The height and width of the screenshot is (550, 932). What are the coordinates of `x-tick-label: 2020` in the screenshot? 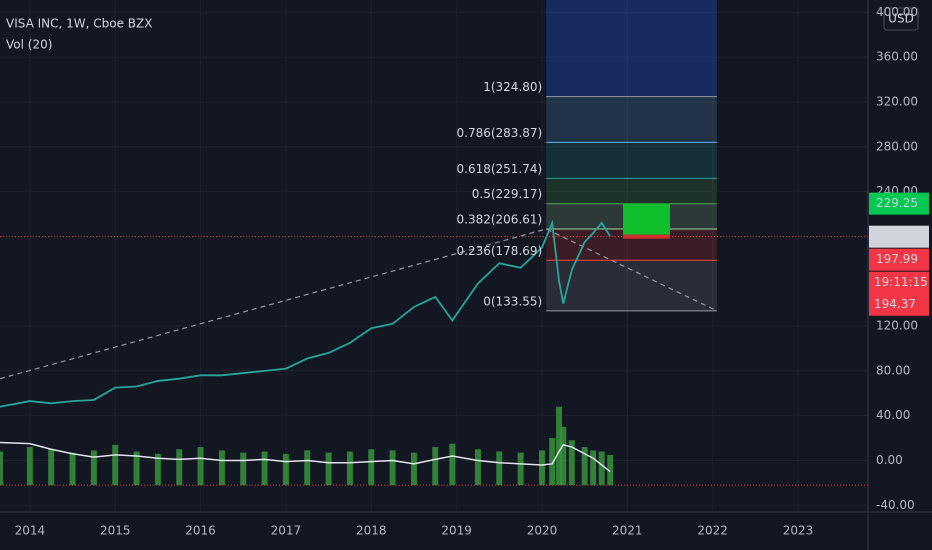 It's located at (542, 531).